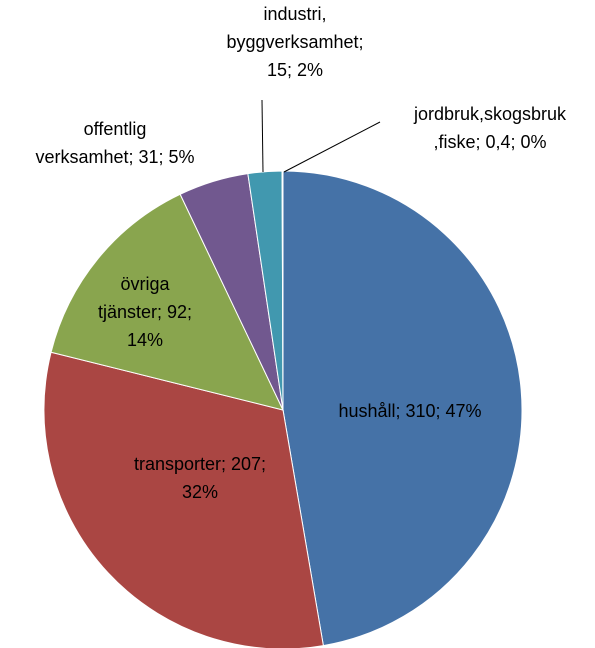  I want to click on slice-label: hushåll; 310; 47%, so click(409, 411).